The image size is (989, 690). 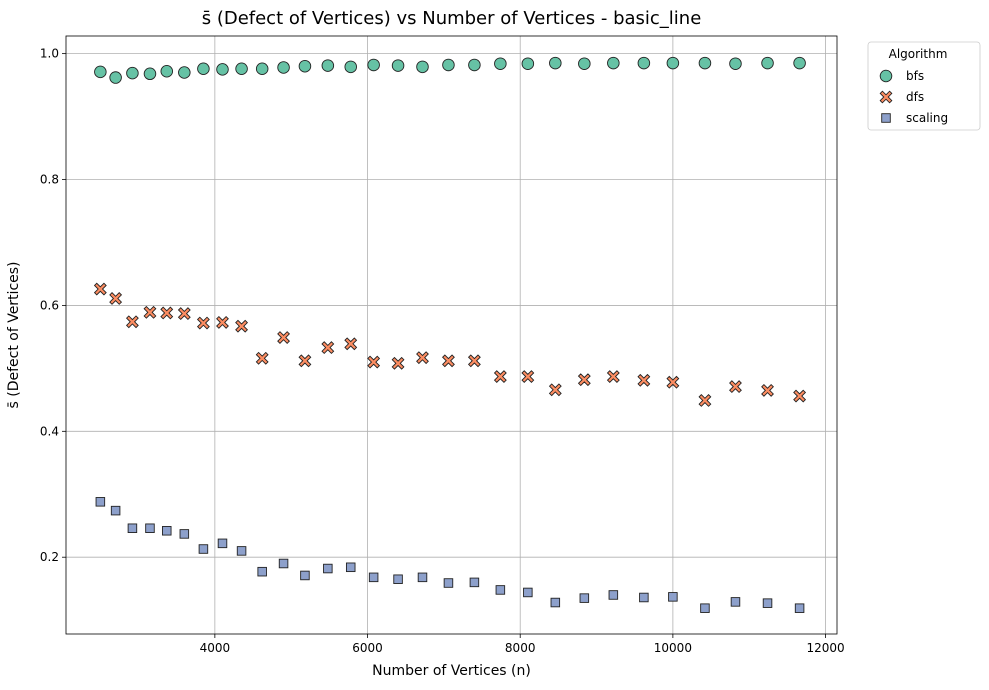 What do you see at coordinates (915, 76) in the screenshot?
I see `legend-label: bfs` at bounding box center [915, 76].